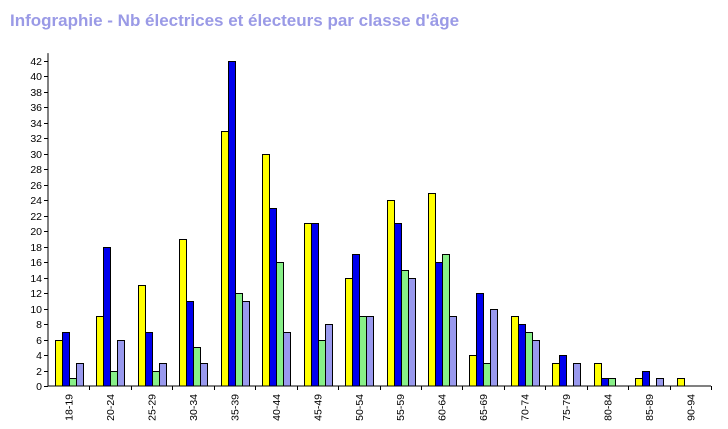 This screenshot has width=728, height=429. What do you see at coordinates (36, 77) in the screenshot?
I see `y-tick-label: 40` at bounding box center [36, 77].